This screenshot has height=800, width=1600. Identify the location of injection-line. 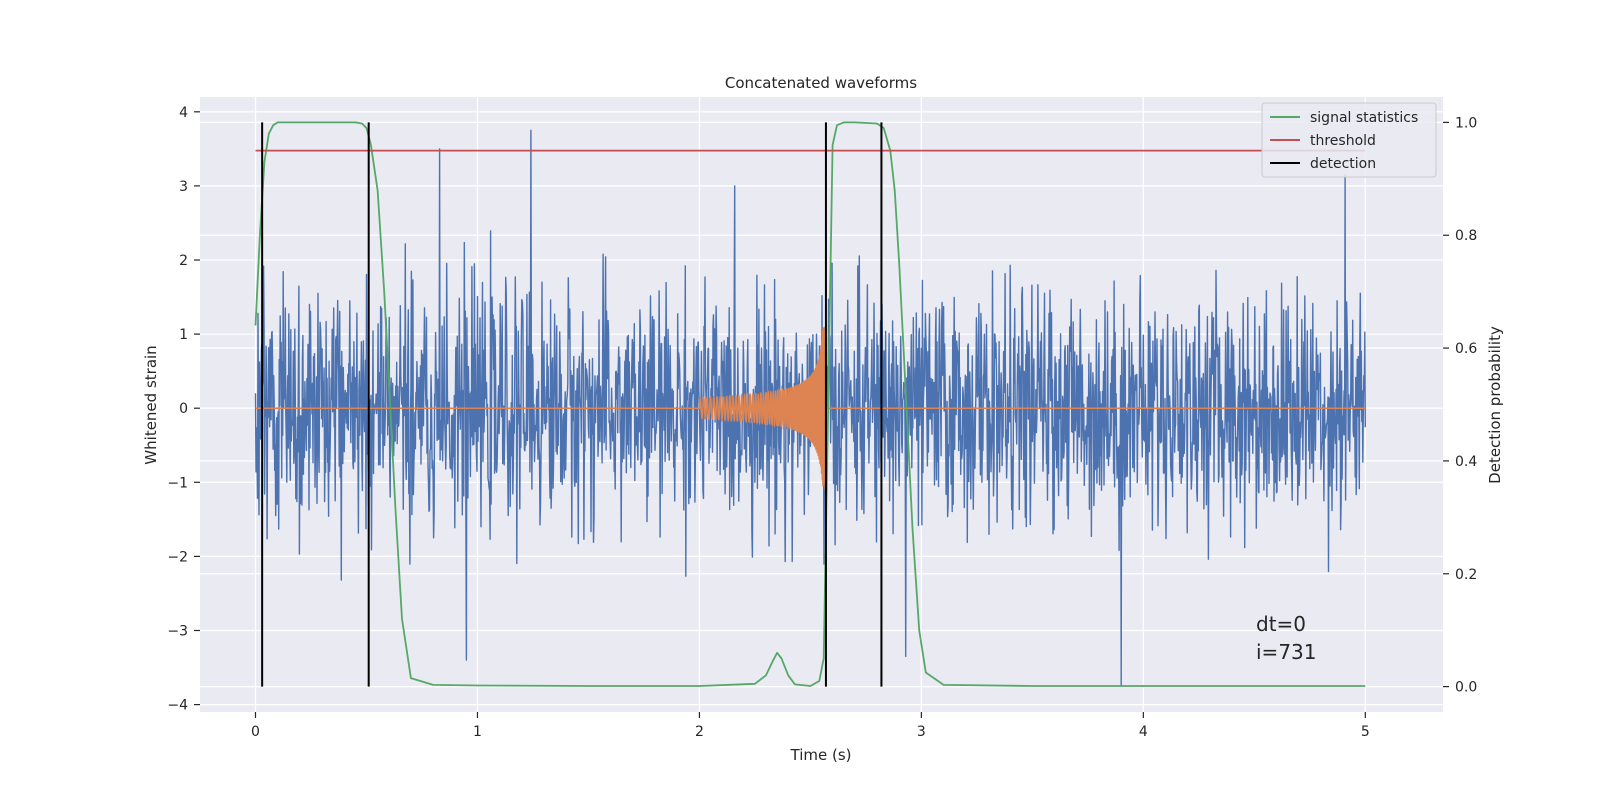
(810, 408).